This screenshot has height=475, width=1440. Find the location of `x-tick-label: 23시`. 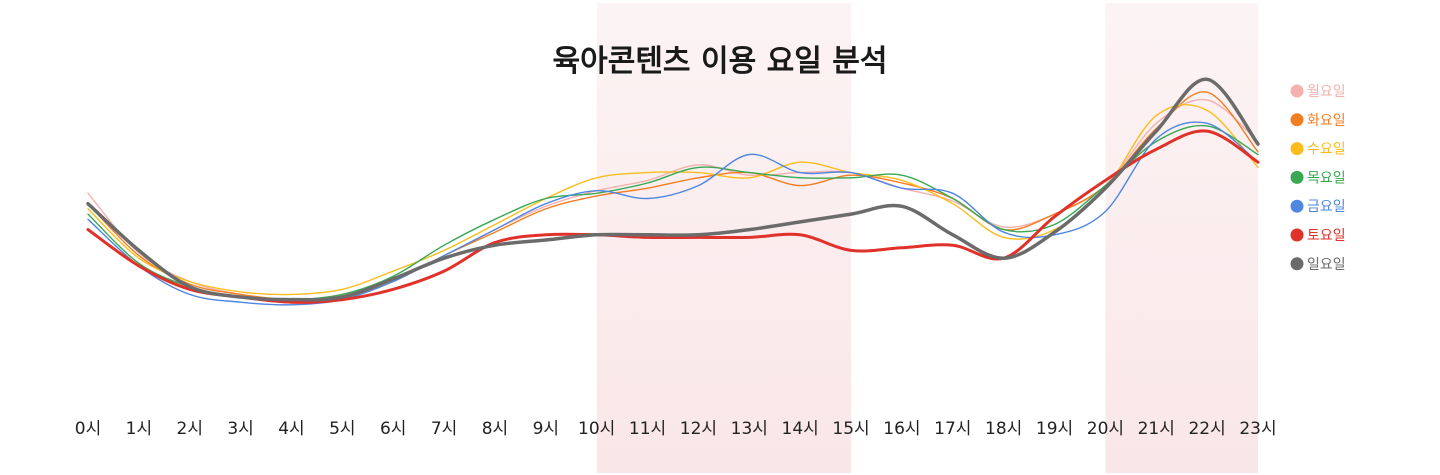

x-tick-label: 23시 is located at coordinates (1257, 429).